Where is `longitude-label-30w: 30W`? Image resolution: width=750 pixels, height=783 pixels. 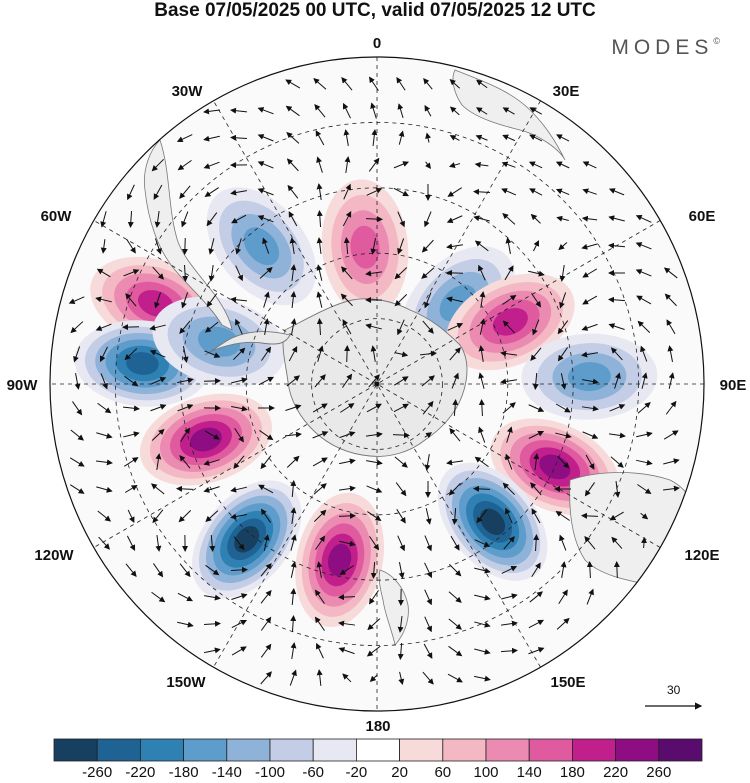
longitude-label-30w: 30W is located at coordinates (187, 91).